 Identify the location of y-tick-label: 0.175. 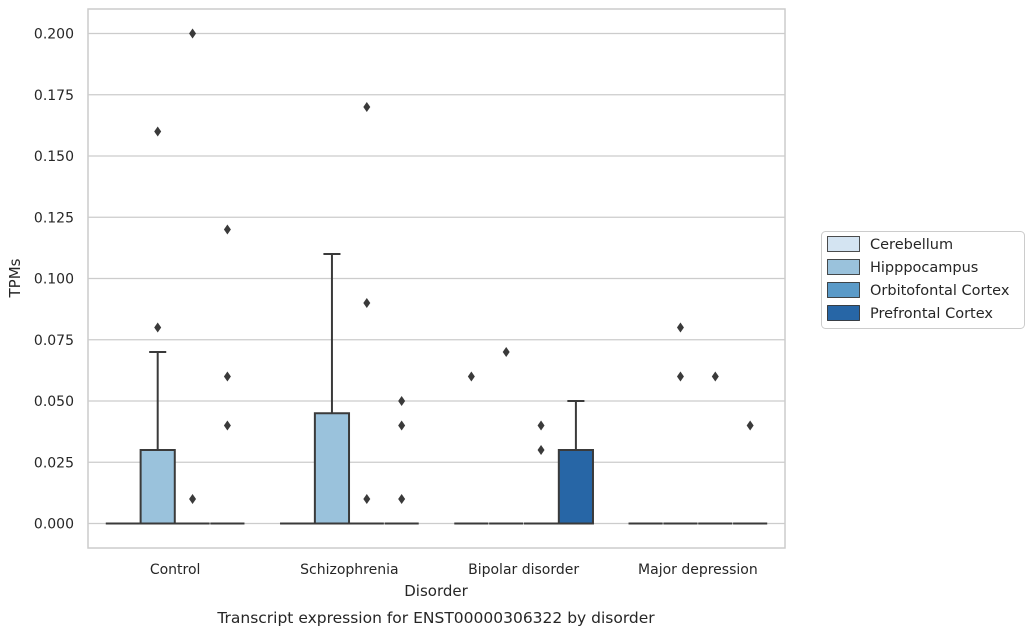
(54, 96).